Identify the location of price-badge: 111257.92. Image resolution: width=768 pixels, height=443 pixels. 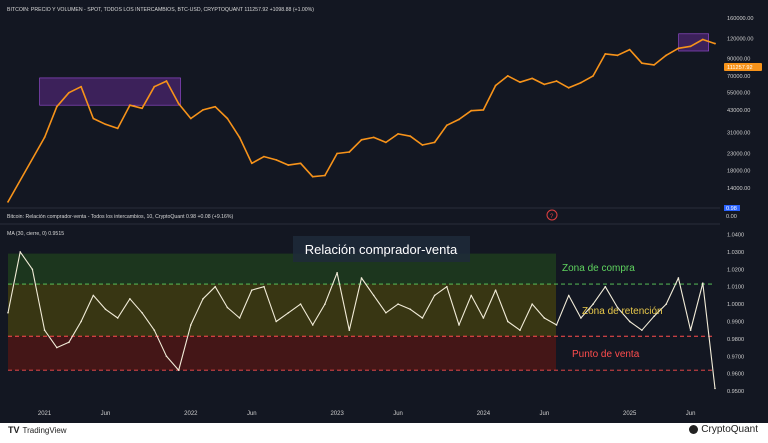
(740, 68).